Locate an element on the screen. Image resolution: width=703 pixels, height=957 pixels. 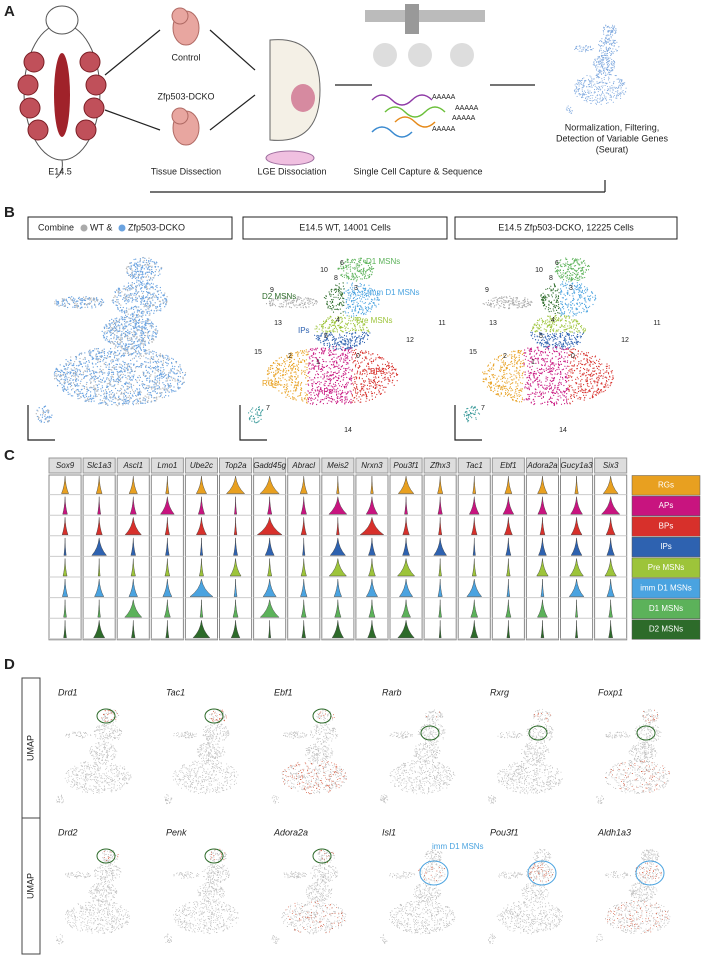
cluster-number: 6 is located at coordinates (342, 263).